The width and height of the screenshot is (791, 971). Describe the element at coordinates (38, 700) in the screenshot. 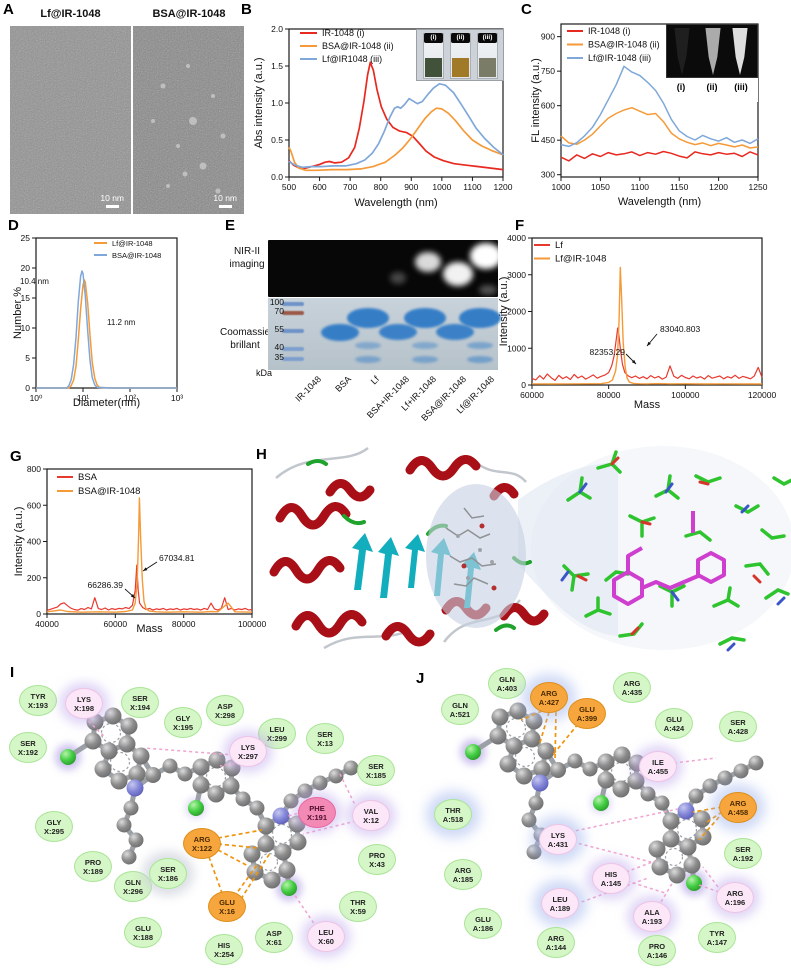

I see `residue-TYR-X:193: TYR X:193` at that location.